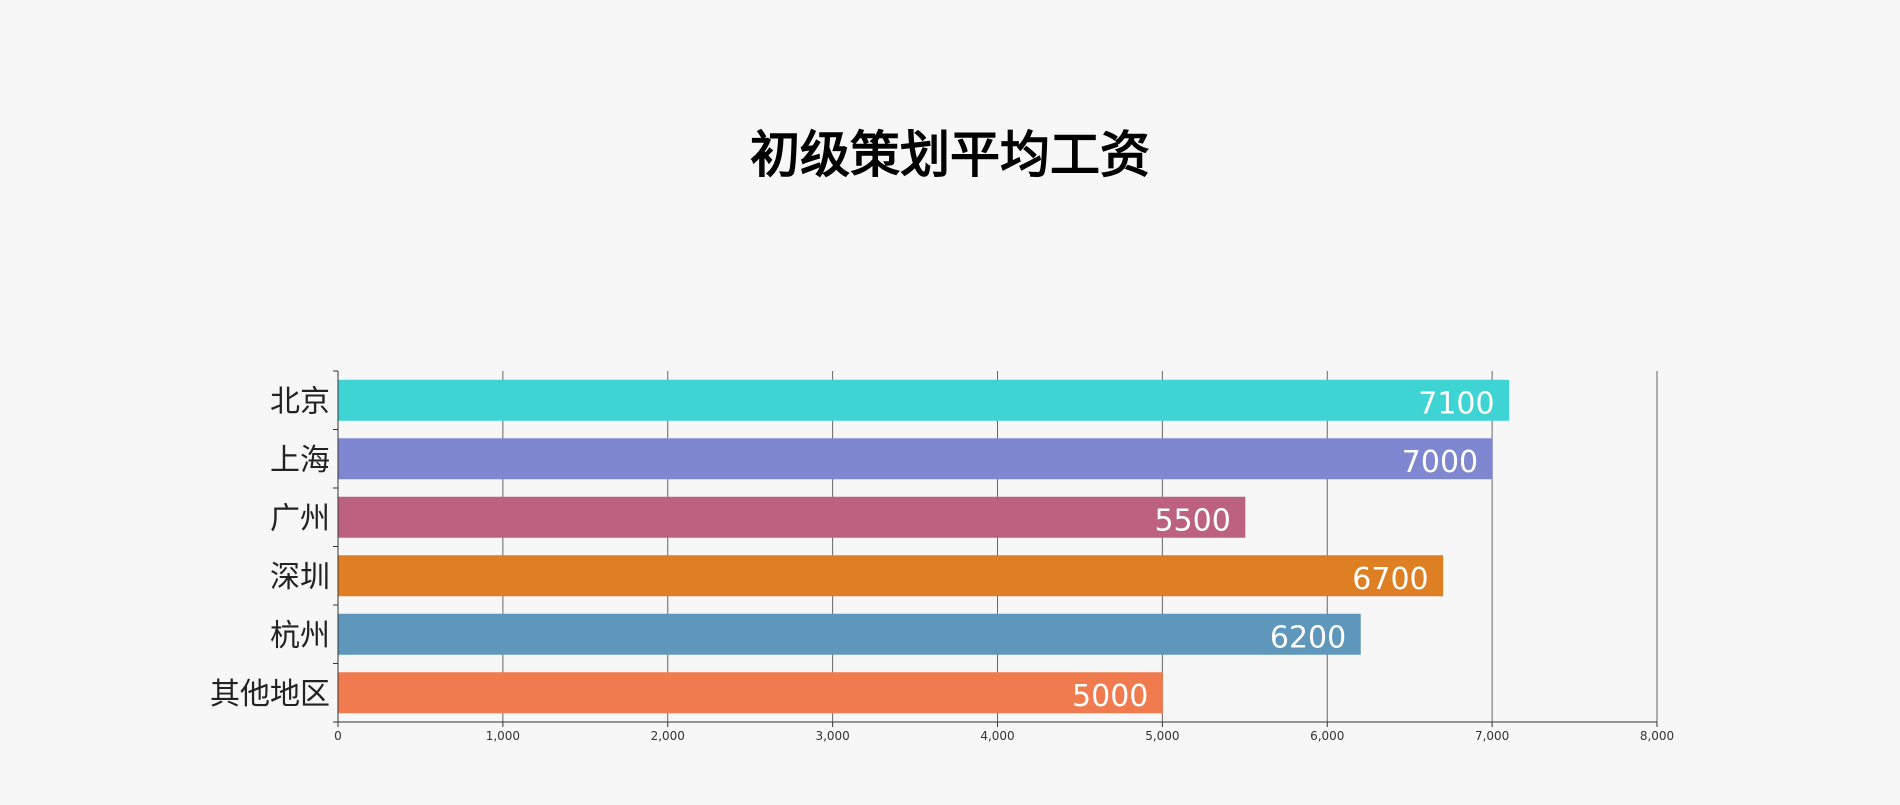 The image size is (1900, 805). Describe the element at coordinates (300, 518) in the screenshot. I see `category-label: 广州` at that location.